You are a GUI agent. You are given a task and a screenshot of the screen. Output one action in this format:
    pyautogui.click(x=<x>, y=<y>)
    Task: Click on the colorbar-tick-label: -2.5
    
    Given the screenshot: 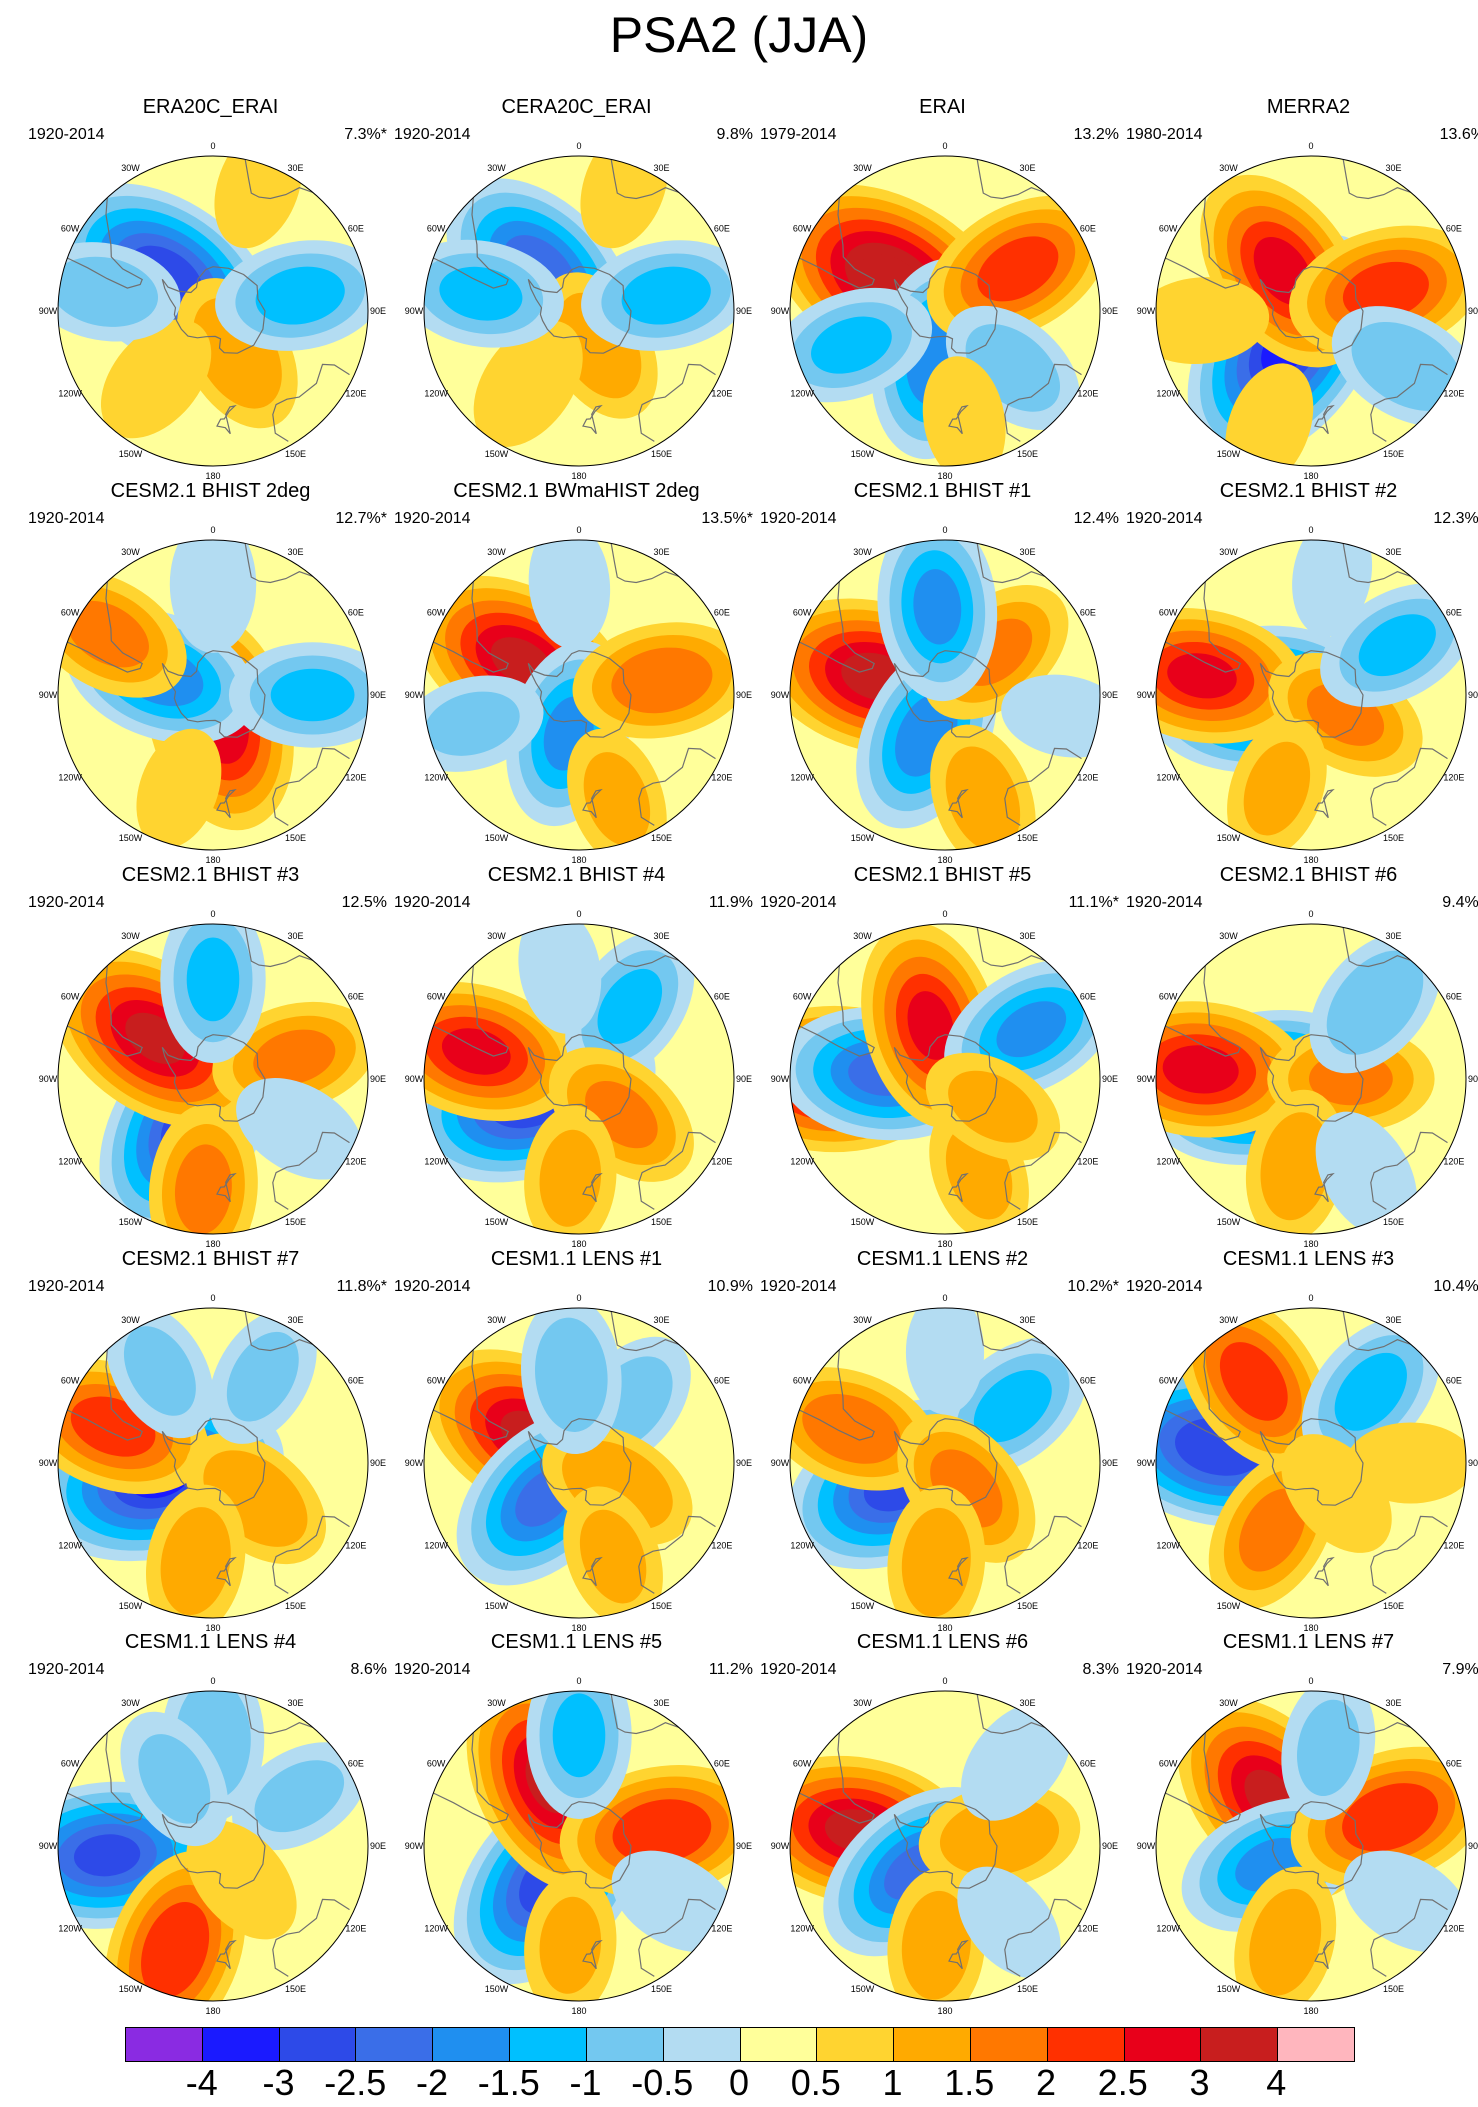 What is the action you would take?
    pyautogui.click(x=355, y=2082)
    